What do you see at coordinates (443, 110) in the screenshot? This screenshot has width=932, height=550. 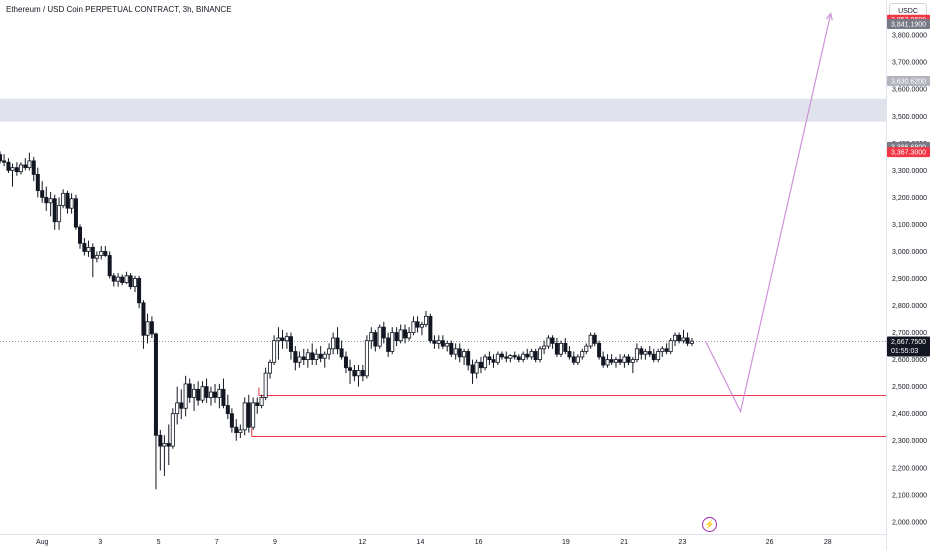 I see `resistance-zone` at bounding box center [443, 110].